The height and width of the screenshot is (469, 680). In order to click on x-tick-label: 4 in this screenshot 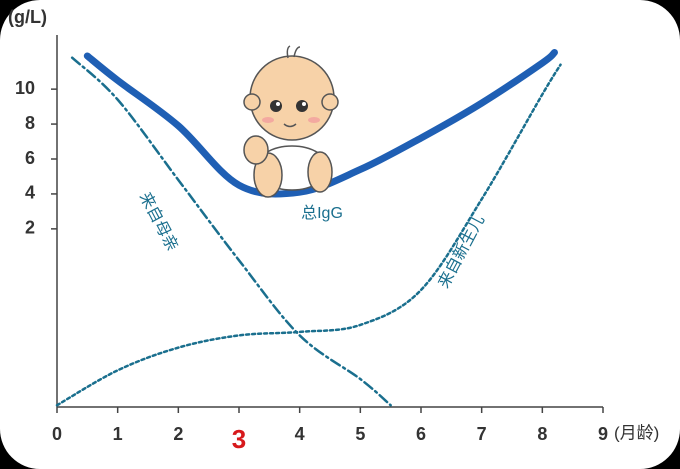, I will do `click(300, 434)`.